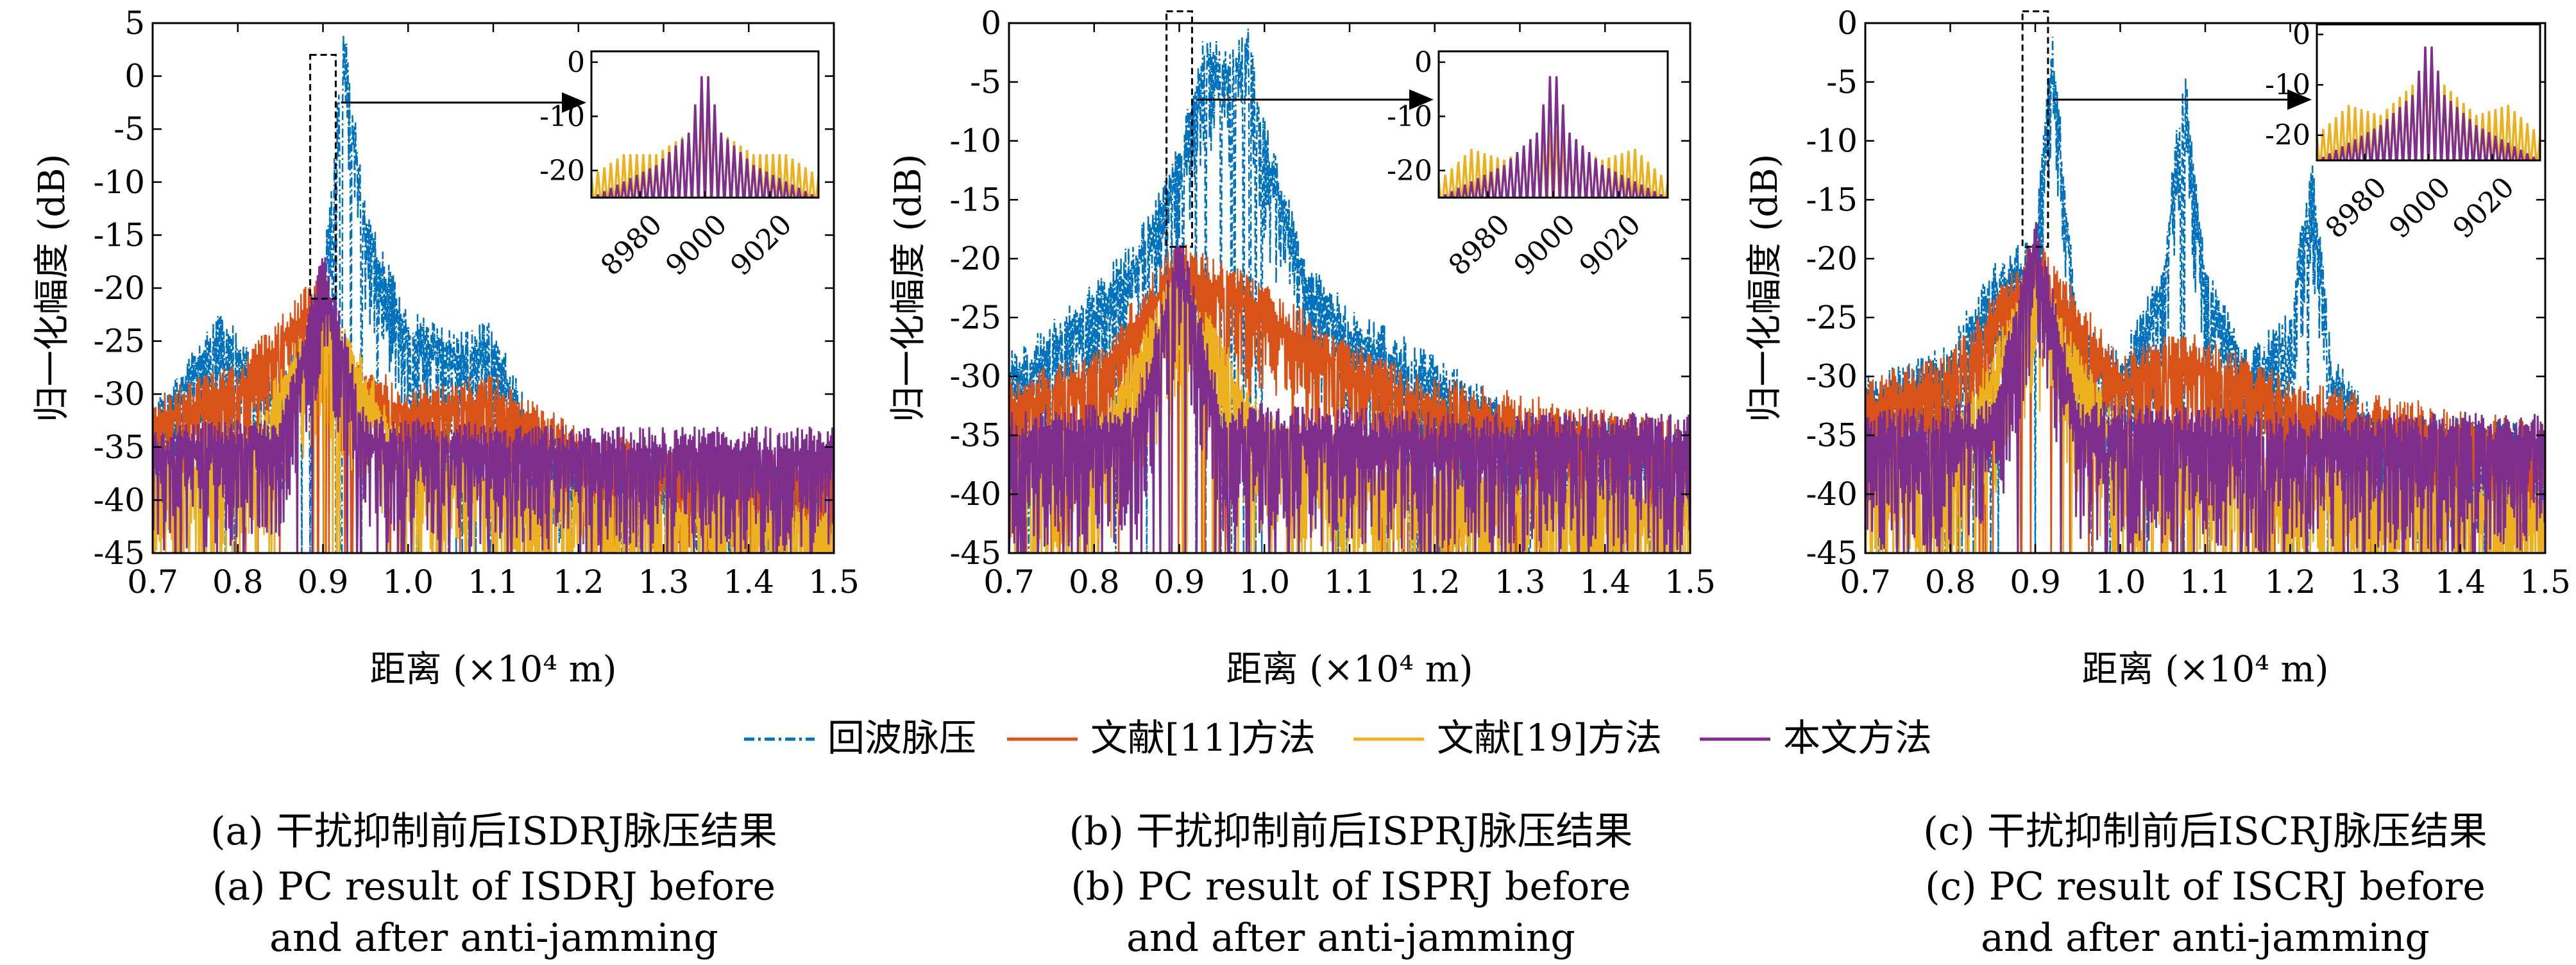 The height and width of the screenshot is (965, 2576). What do you see at coordinates (2205, 831) in the screenshot?
I see `caption-cn: (c) 干扰抑制前后ISCRJ脉压结果` at bounding box center [2205, 831].